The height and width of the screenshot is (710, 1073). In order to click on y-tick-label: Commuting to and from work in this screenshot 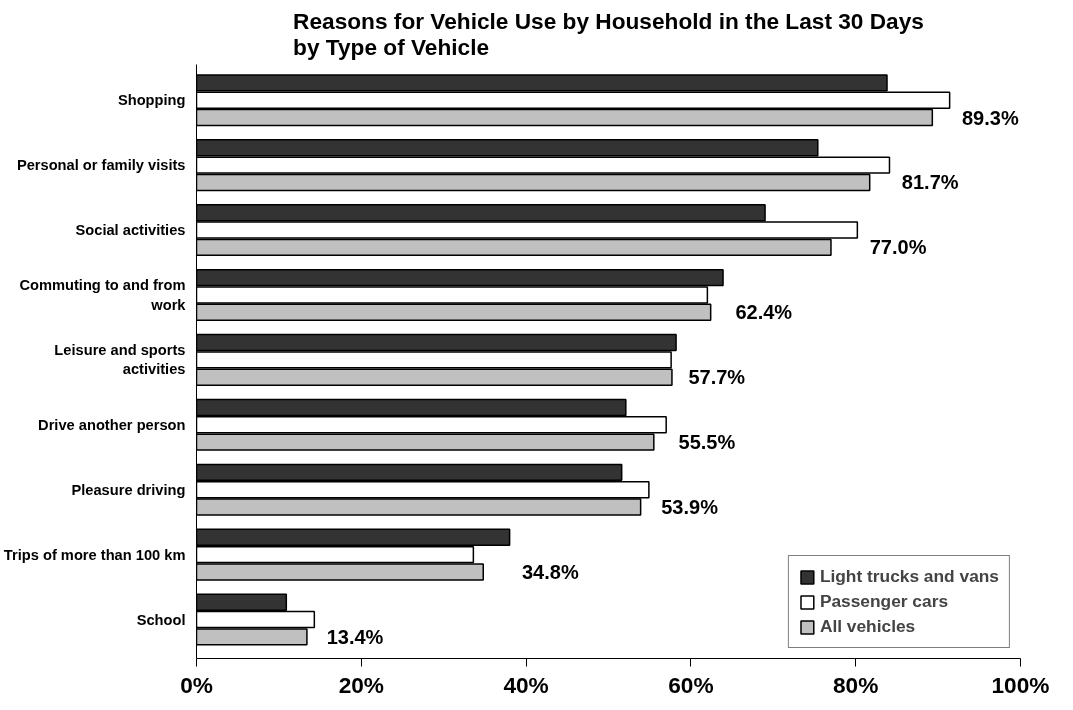, I will do `click(103, 295)`.